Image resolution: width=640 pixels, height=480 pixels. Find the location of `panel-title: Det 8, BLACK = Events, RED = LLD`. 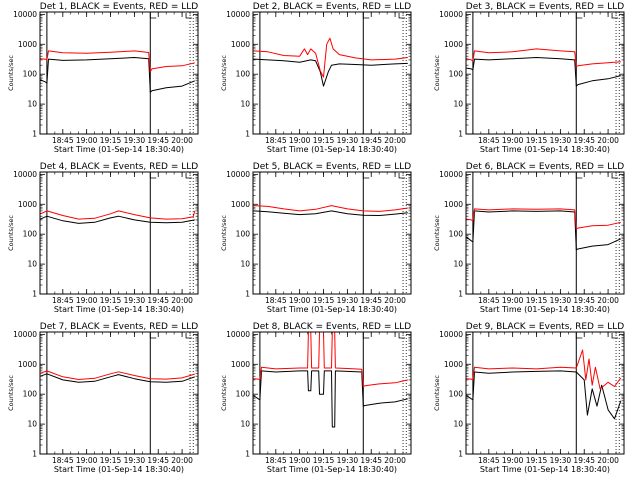

panel-title: Det 8, BLACK = Events, RED = LLD is located at coordinates (332, 327).